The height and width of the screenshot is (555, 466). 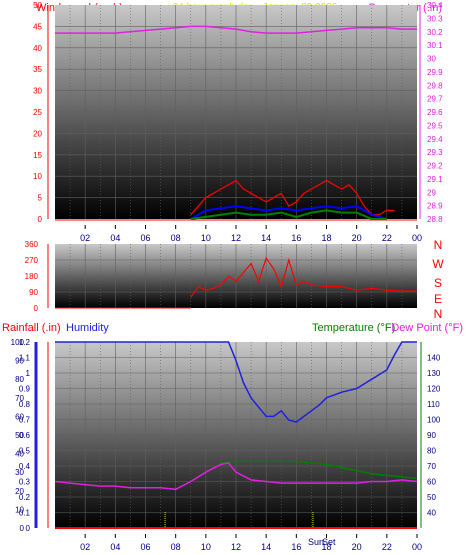 I want to click on series-wind_avg, so click(x=289, y=212).